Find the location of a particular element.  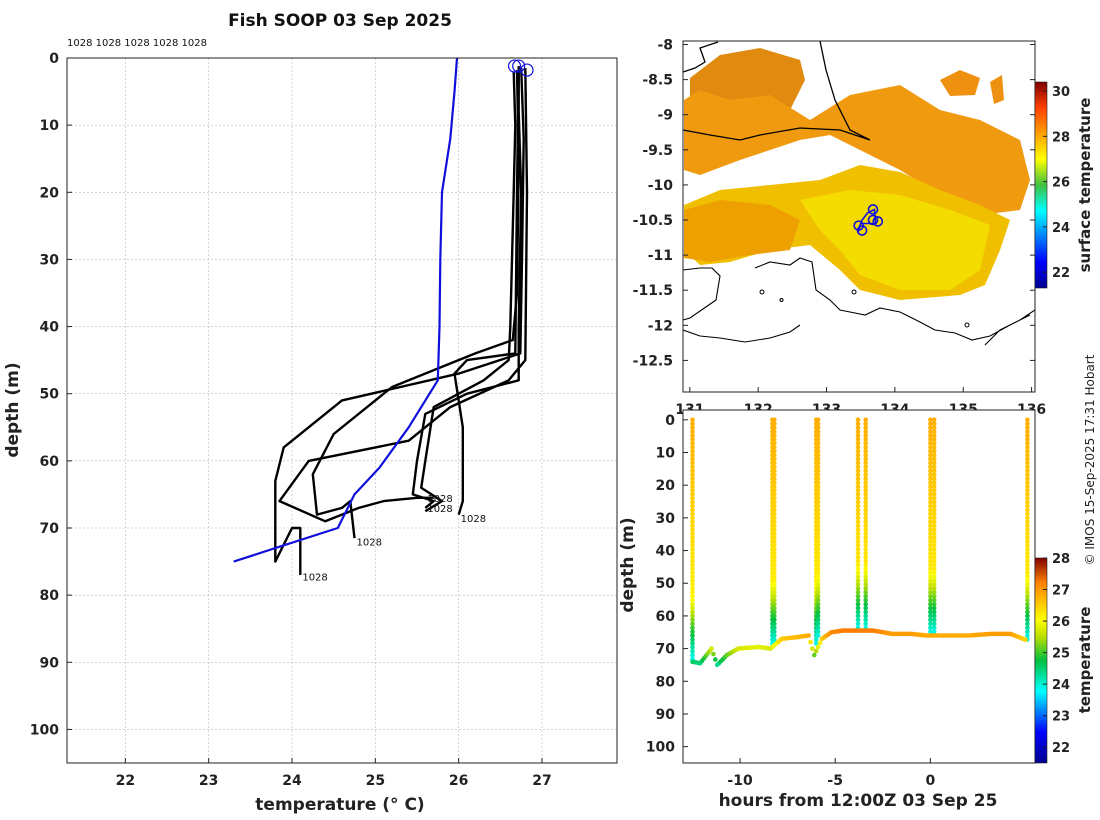

sst-colorbar-tick-label: 28 is located at coordinates (1061, 137).